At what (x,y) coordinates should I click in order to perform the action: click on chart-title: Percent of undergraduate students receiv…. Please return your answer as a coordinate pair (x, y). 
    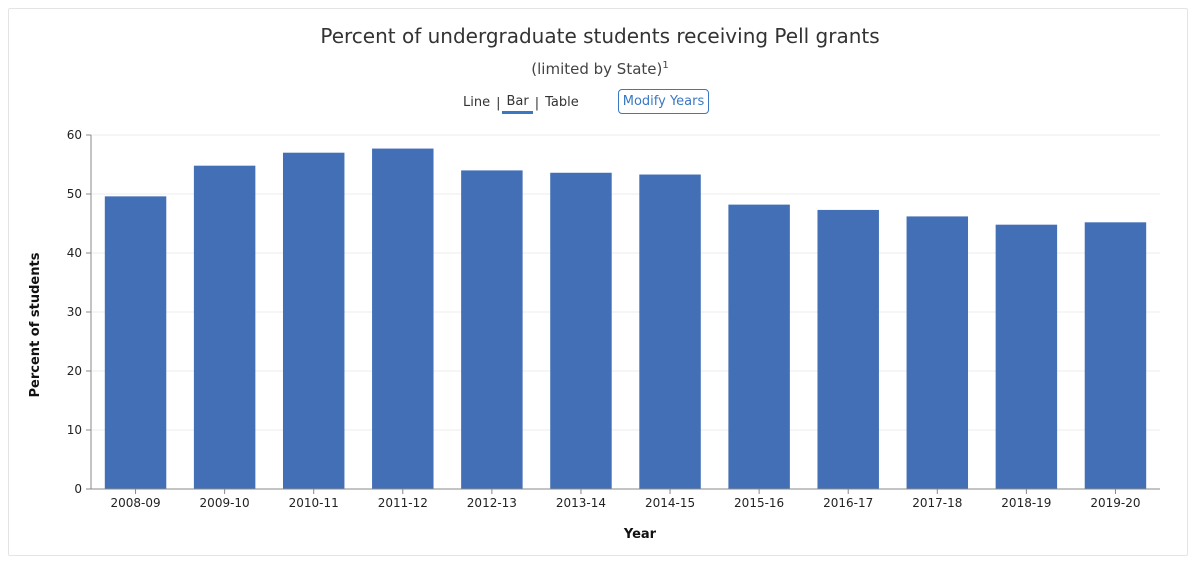
    Looking at the image, I should click on (600, 36).